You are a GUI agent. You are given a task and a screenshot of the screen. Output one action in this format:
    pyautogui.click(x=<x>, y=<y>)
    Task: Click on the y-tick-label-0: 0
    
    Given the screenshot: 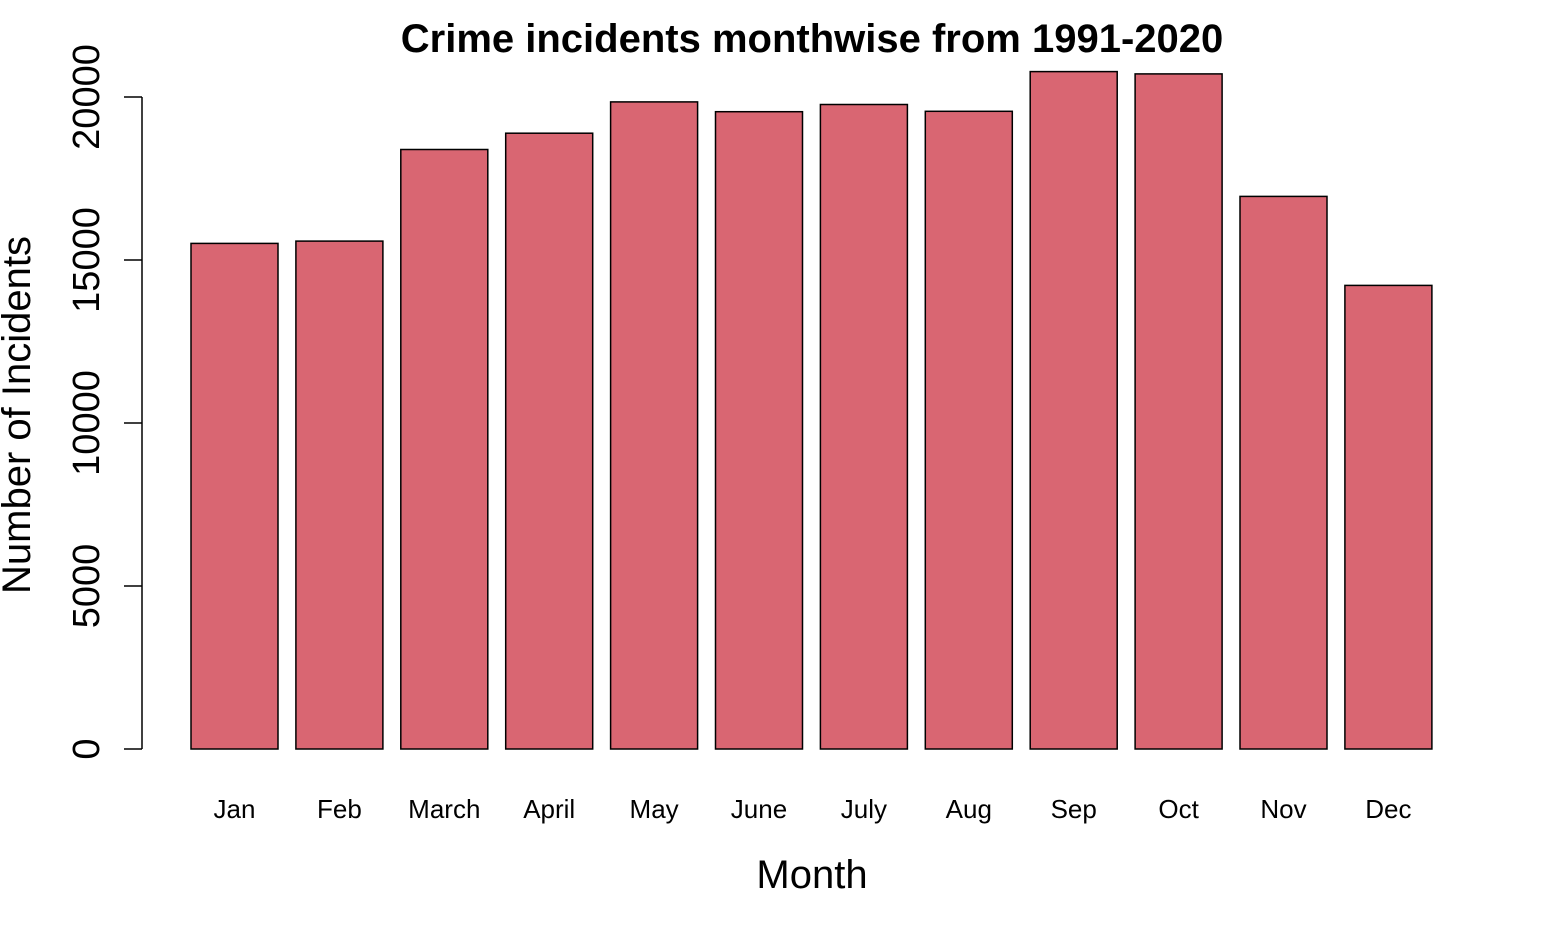 What is the action you would take?
    pyautogui.click(x=87, y=748)
    